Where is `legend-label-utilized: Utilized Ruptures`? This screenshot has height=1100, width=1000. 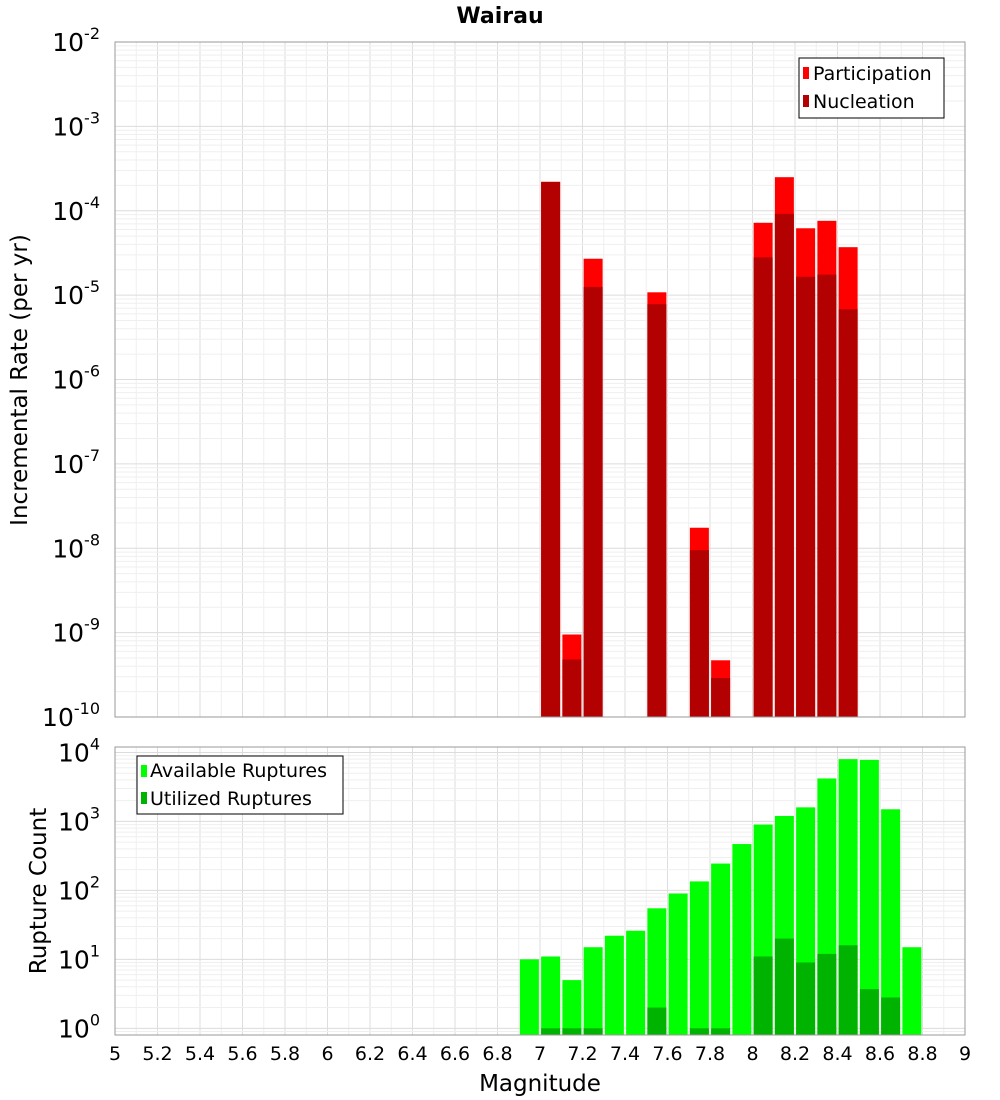 legend-label-utilized: Utilized Ruptures is located at coordinates (231, 799).